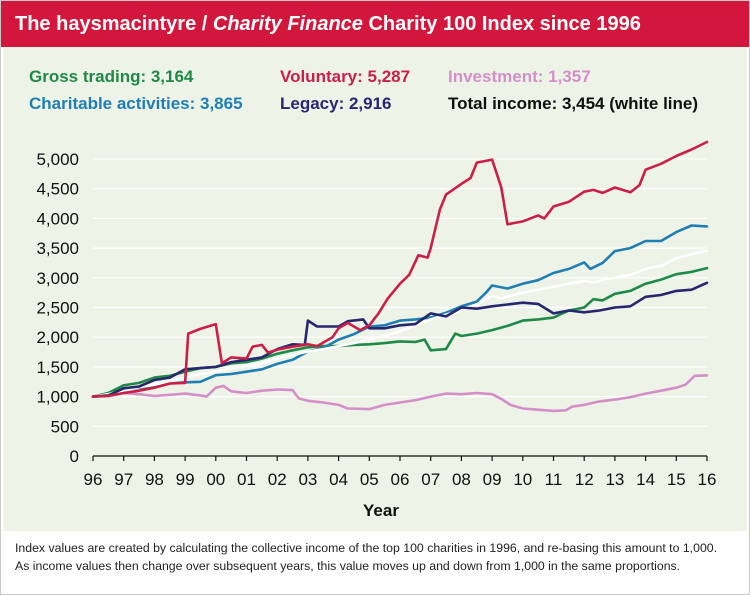  What do you see at coordinates (461, 479) in the screenshot?
I see `x-tick-label: 08` at bounding box center [461, 479].